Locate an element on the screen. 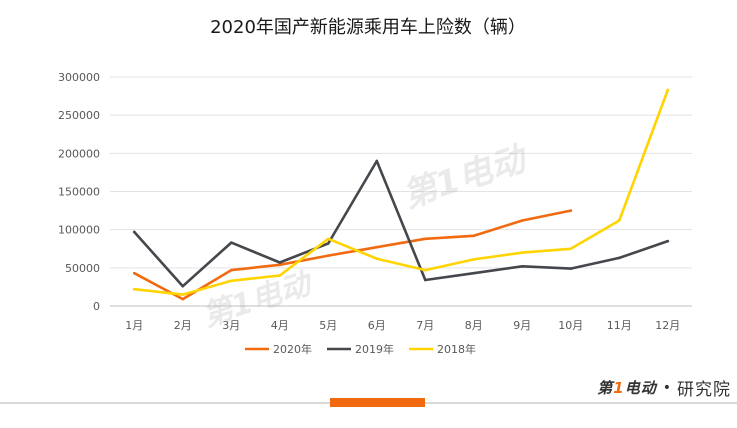 This screenshot has height=428, width=737. x-tick-label: 6月 is located at coordinates (377, 325).